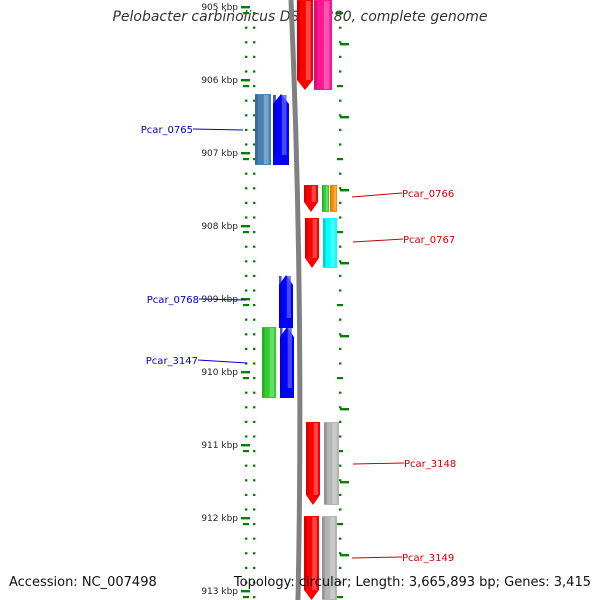 The height and width of the screenshot is (600, 600). What do you see at coordinates (428, 558) in the screenshot?
I see `gene-label-right: Pcar_3149` at bounding box center [428, 558].